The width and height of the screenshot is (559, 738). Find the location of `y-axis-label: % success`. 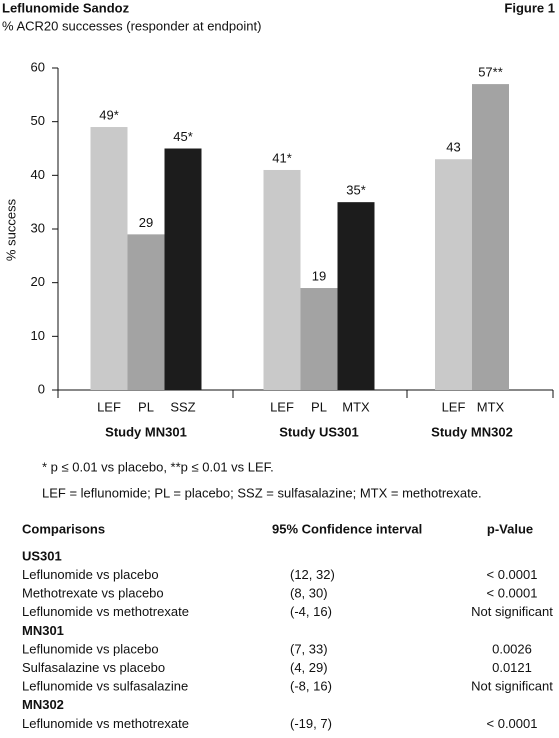

y-axis-label: % success is located at coordinates (10, 229).